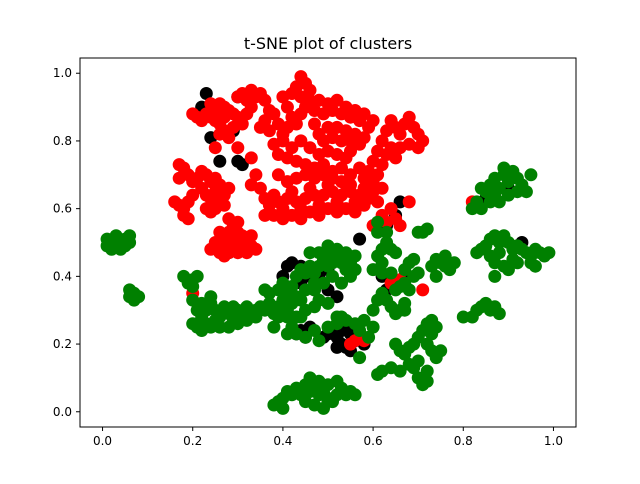  I want to click on y-tick-label: 1.0, so click(62, 73).